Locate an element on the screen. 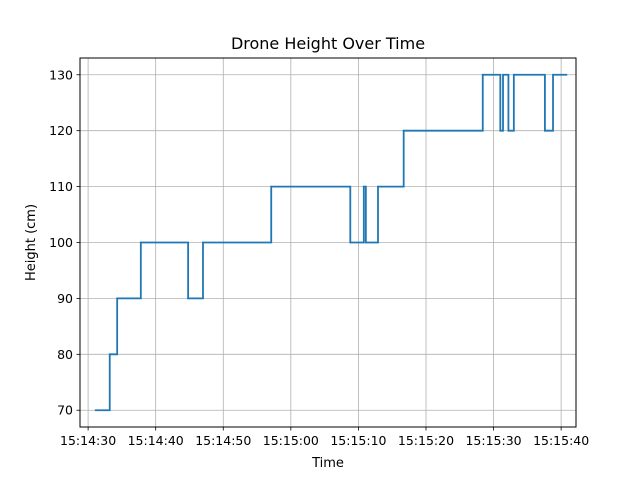  x-axis-label: Time is located at coordinates (327, 463).